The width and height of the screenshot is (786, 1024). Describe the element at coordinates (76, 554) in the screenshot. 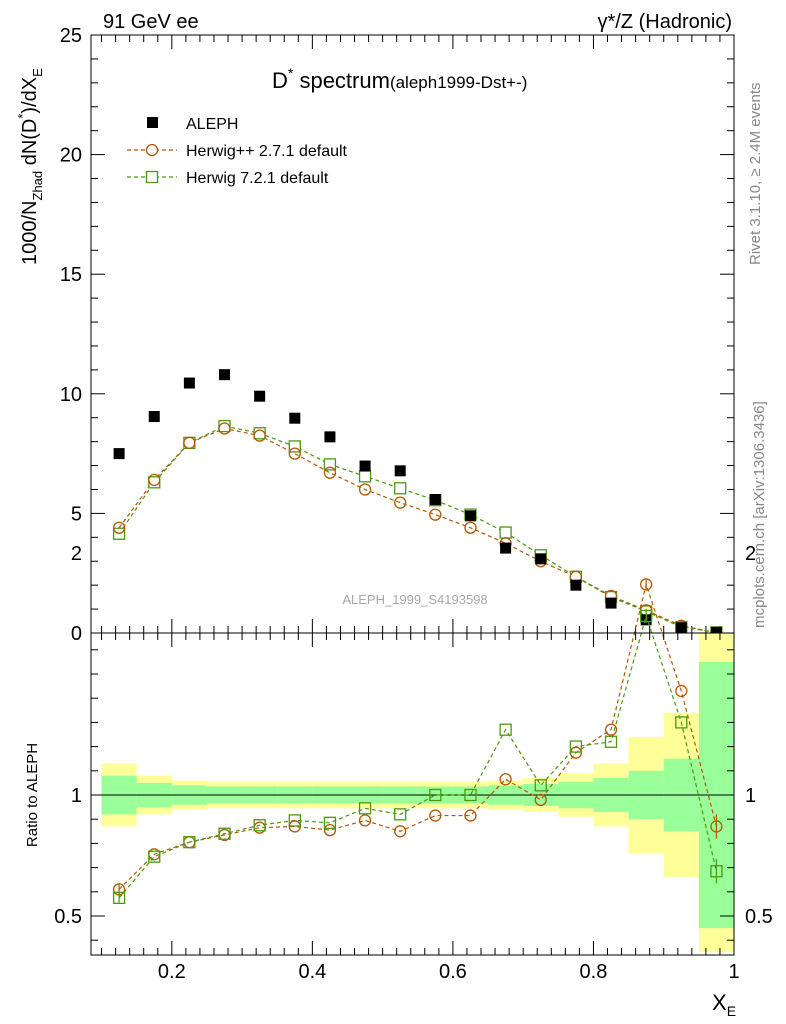

I see `ratio-y-tick-label-left: 2` at that location.